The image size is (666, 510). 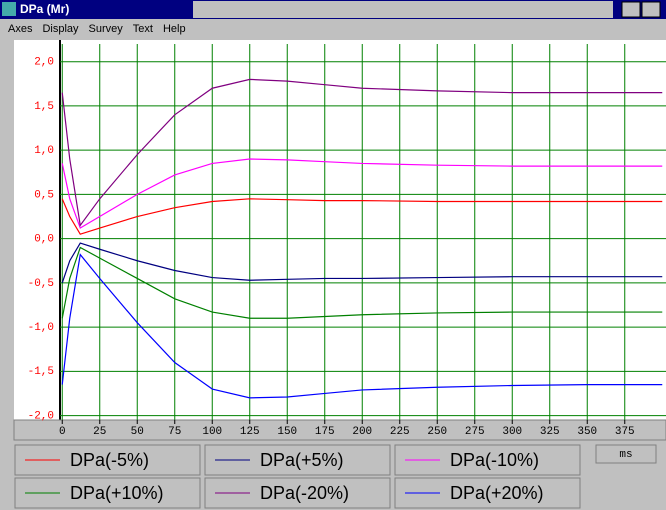 I want to click on y-tick-label: 1,0, so click(x=44, y=151).